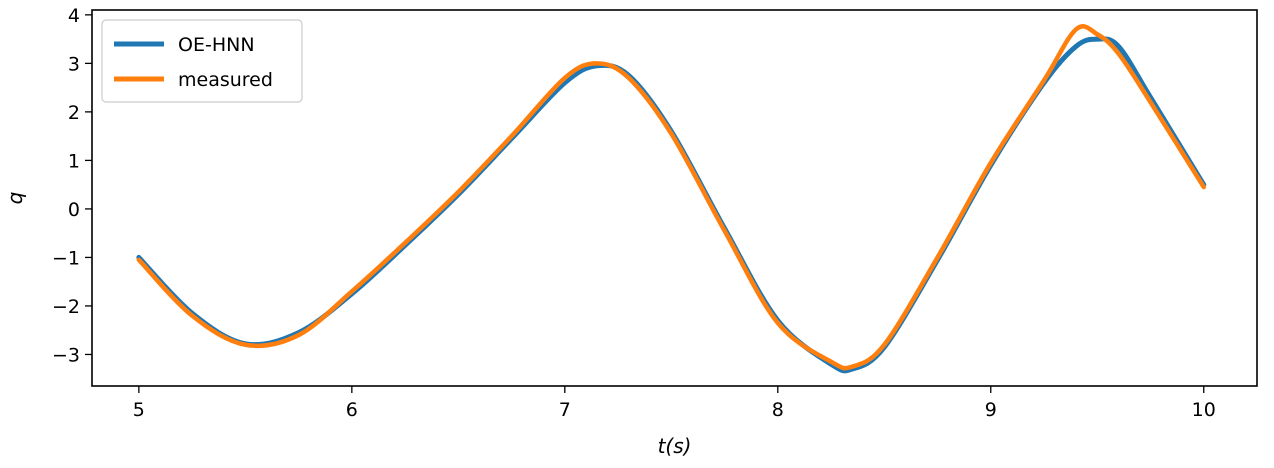 The height and width of the screenshot is (468, 1274). I want to click on legend-label: measured, so click(225, 80).